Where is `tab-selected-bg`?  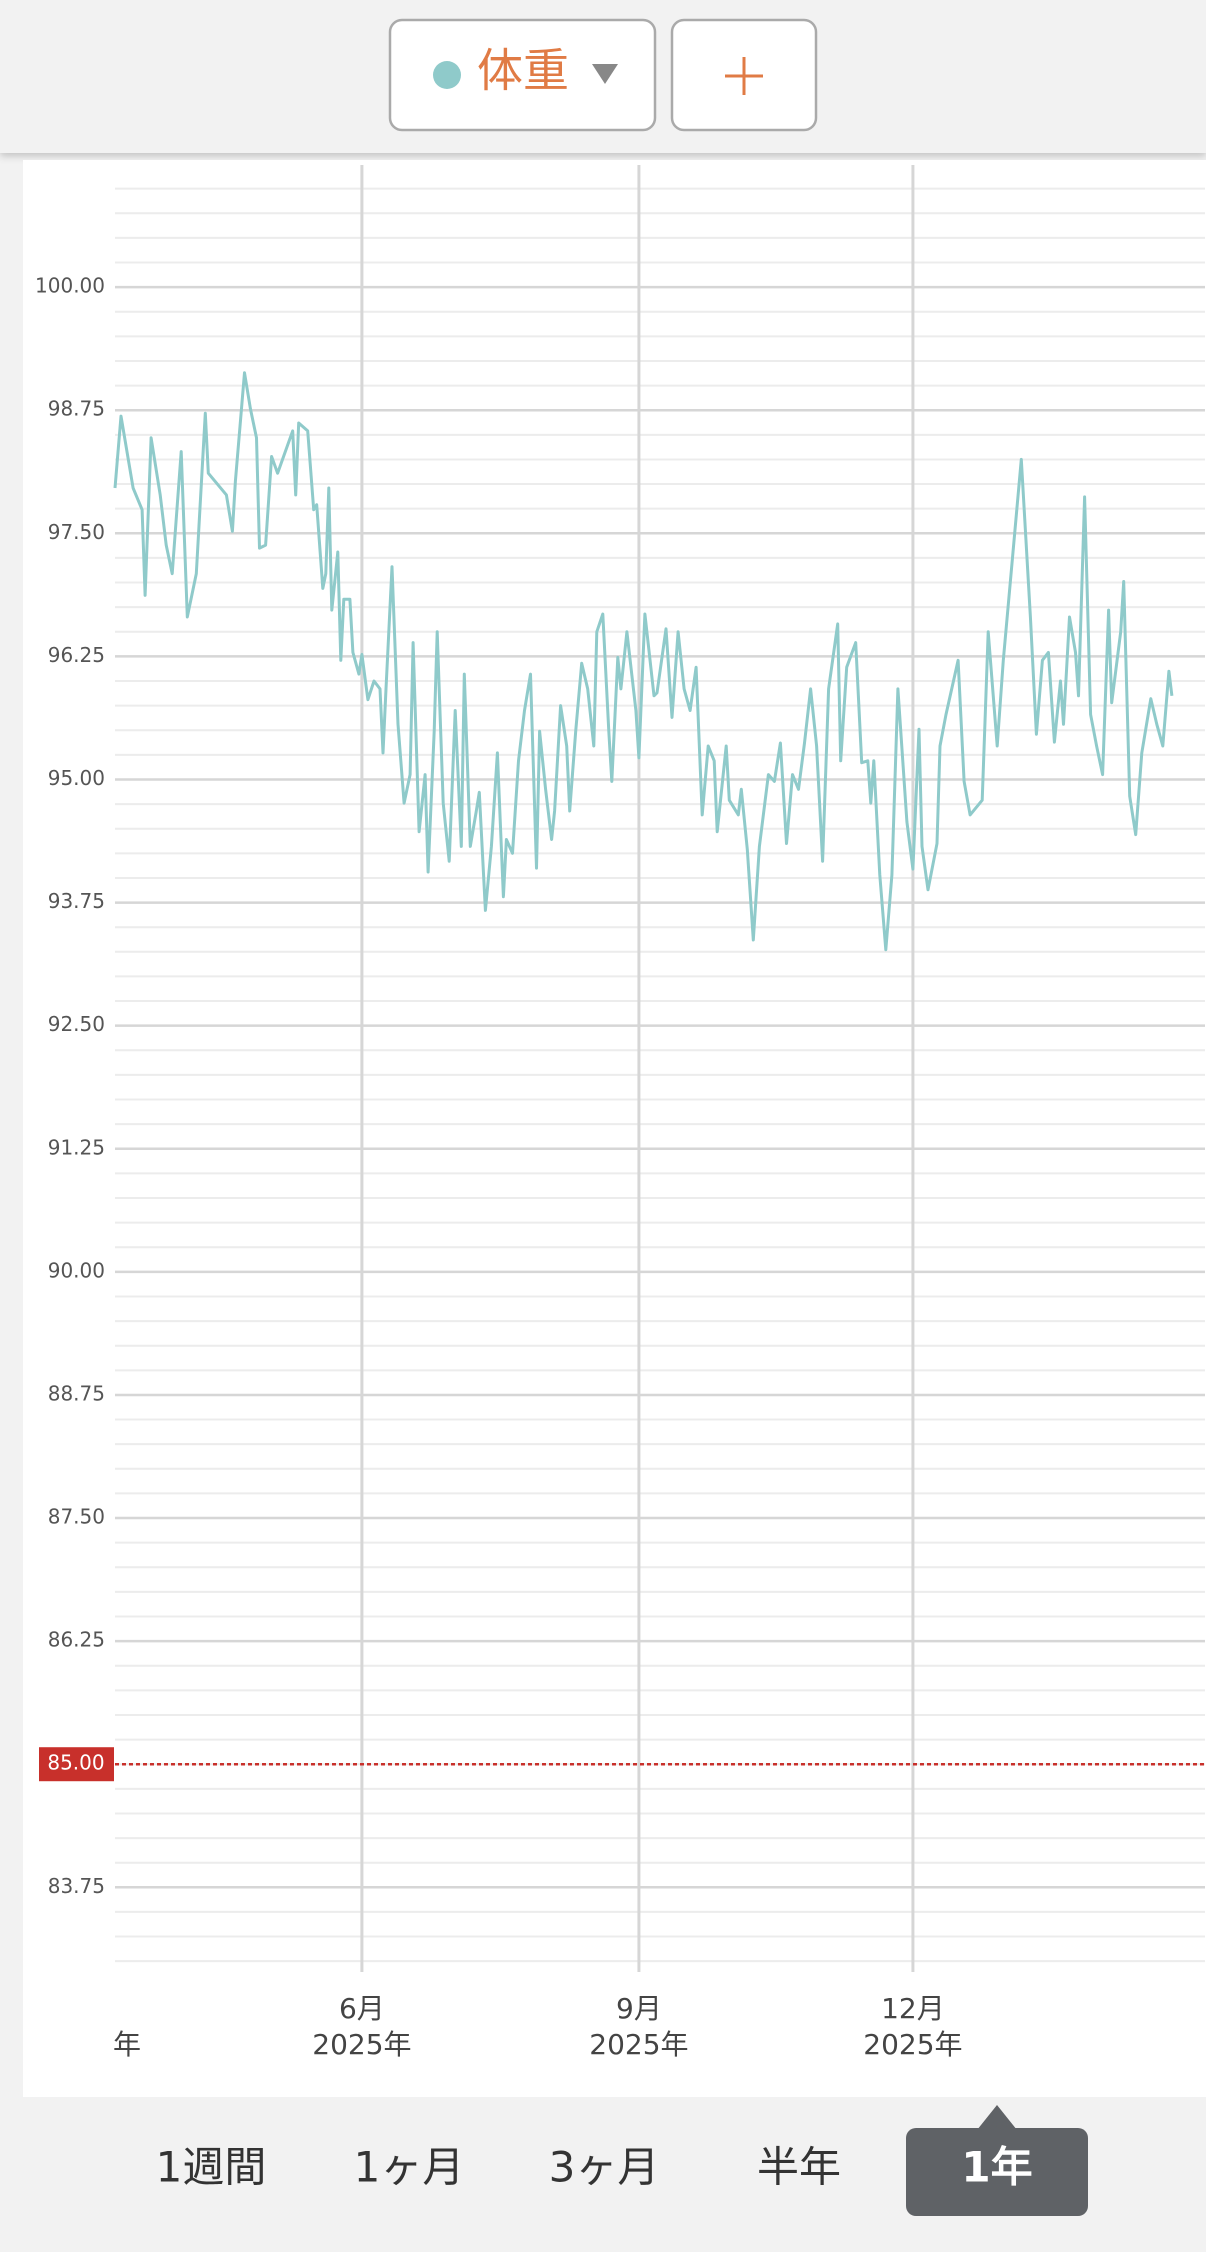 tab-selected-bg is located at coordinates (997, 2172).